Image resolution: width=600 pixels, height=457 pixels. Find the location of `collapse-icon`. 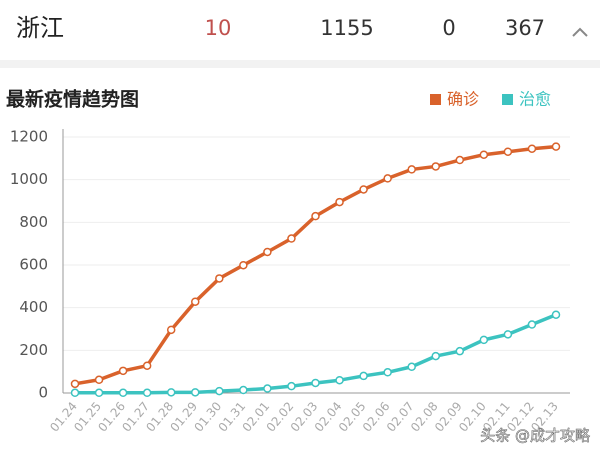

collapse-icon is located at coordinates (580, 32).